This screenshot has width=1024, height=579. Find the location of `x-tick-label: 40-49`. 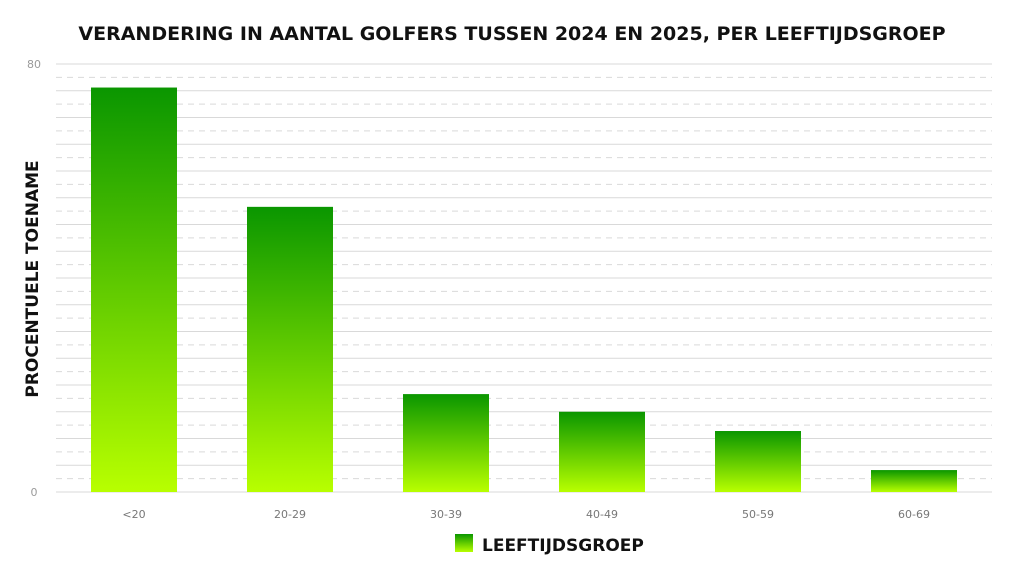

x-tick-label: 40-49 is located at coordinates (602, 514).